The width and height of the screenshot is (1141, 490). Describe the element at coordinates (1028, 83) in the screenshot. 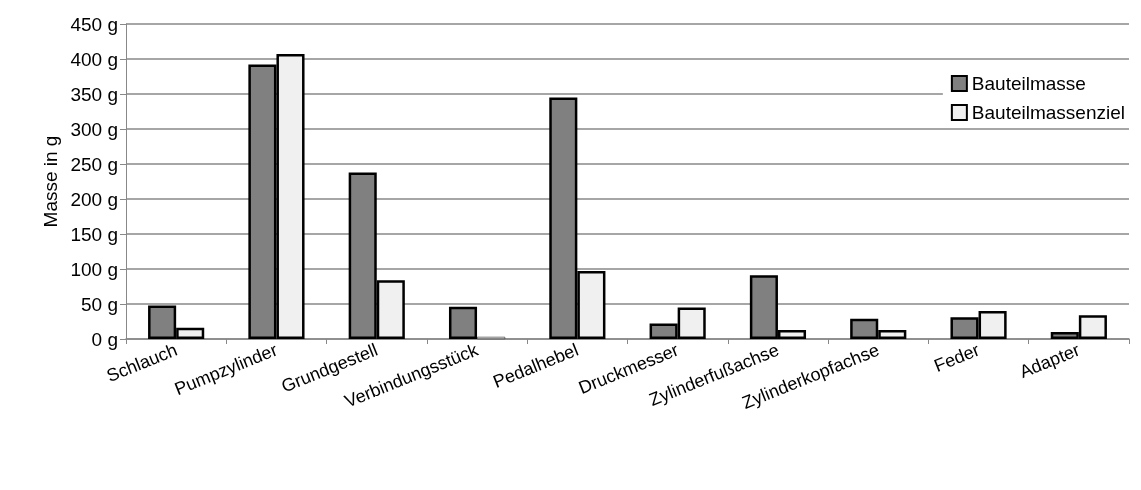

I see `legend-label: Bauteilmasse` at that location.